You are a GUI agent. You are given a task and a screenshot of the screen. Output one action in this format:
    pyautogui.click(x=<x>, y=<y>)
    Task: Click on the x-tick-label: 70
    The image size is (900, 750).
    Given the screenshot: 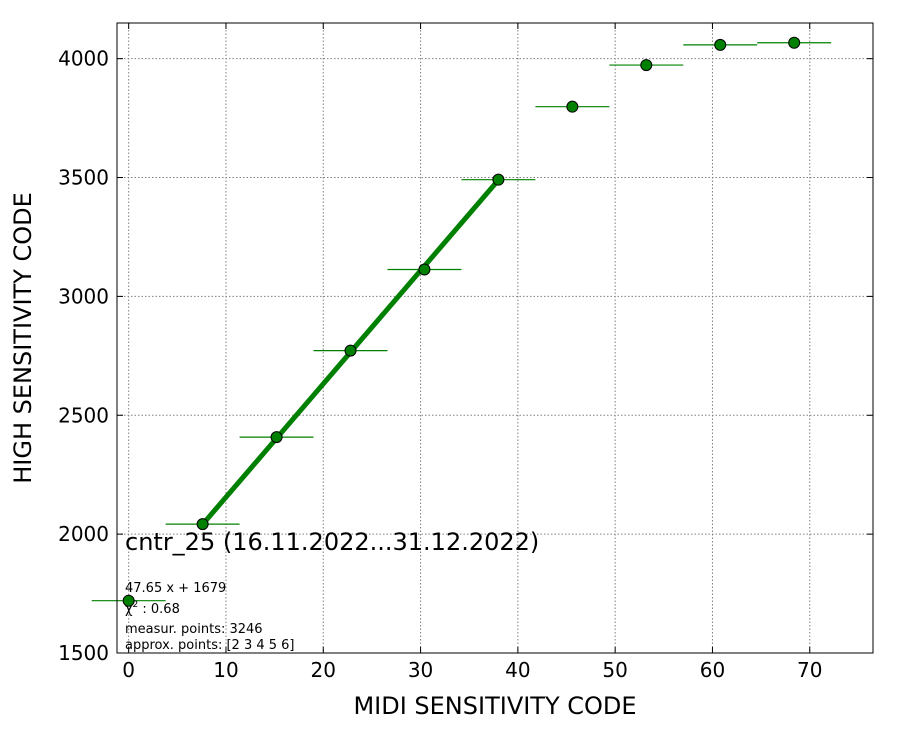 What is the action you would take?
    pyautogui.click(x=809, y=670)
    